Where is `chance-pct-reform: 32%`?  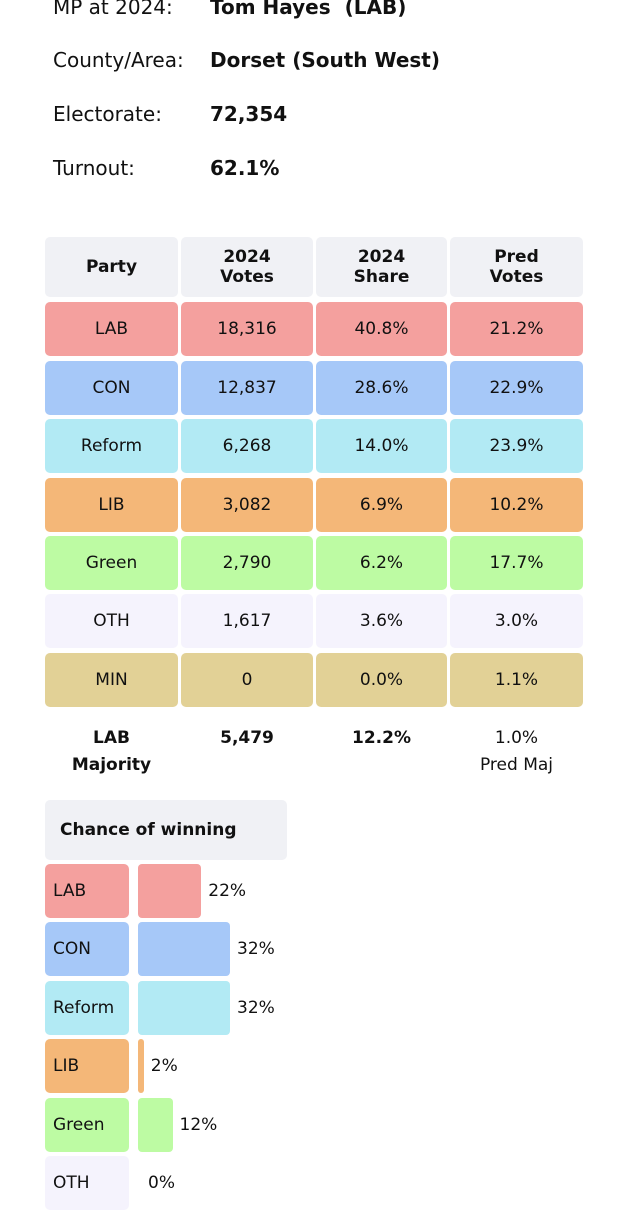
chance-pct-reform: 32% is located at coordinates (256, 1008).